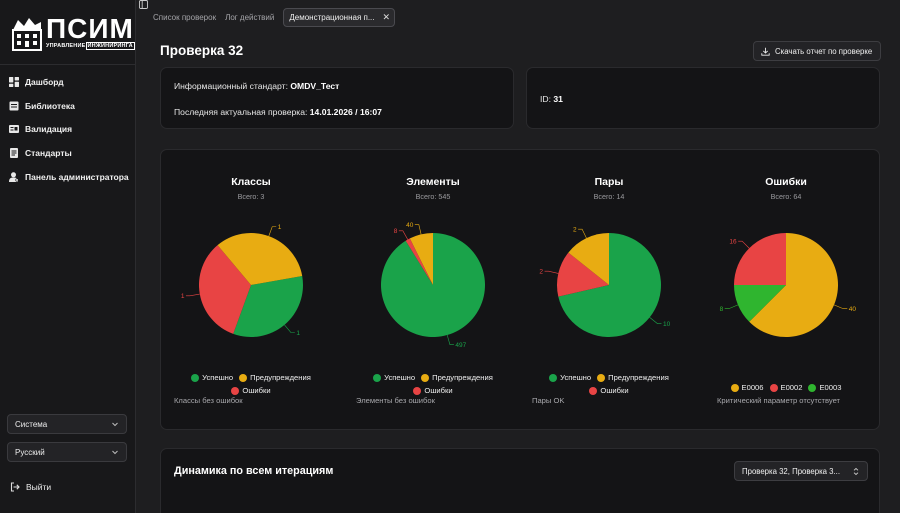  I want to click on sidebar-item-label: Дашборд, so click(44, 81).